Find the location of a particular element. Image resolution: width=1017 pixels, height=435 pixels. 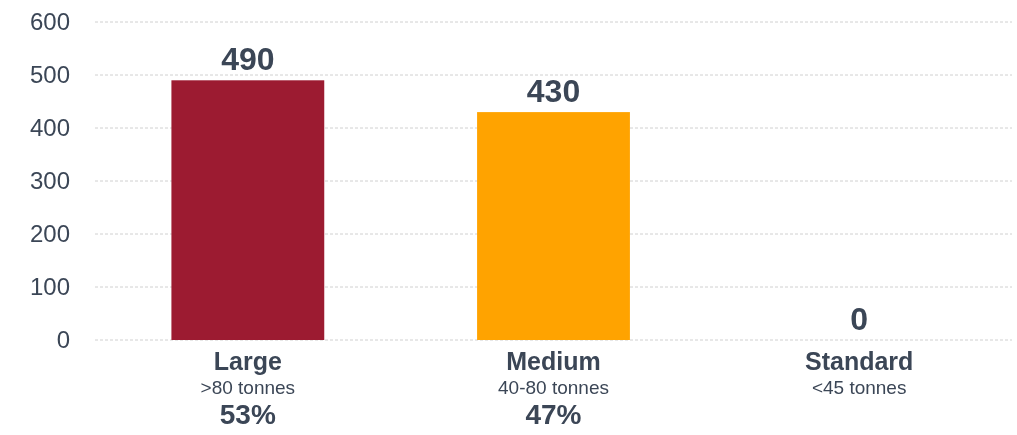

x-tick-label: Large >80 tonnes 53% is located at coordinates (248, 388).